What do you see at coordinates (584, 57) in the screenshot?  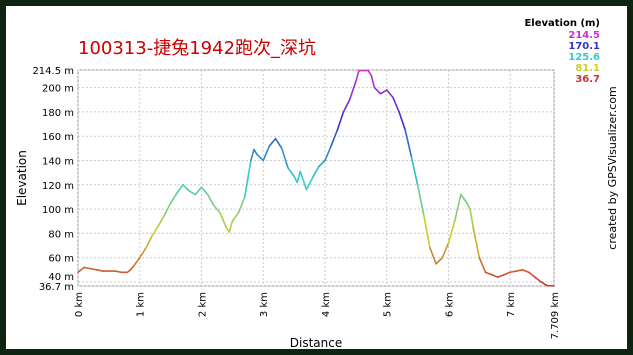 I see `legend-entry: 125.6` at bounding box center [584, 57].